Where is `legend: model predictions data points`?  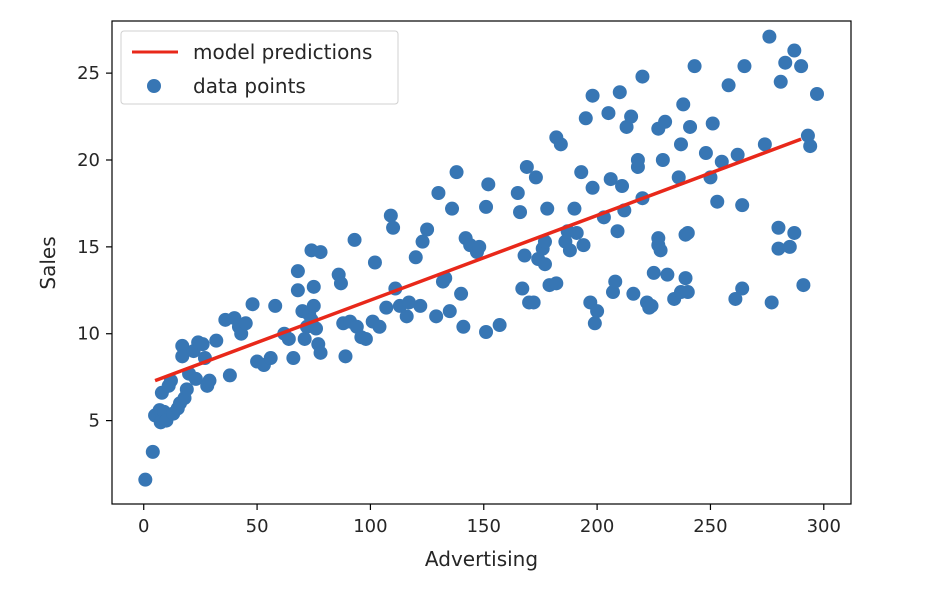 legend: model predictions data points is located at coordinates (259, 67).